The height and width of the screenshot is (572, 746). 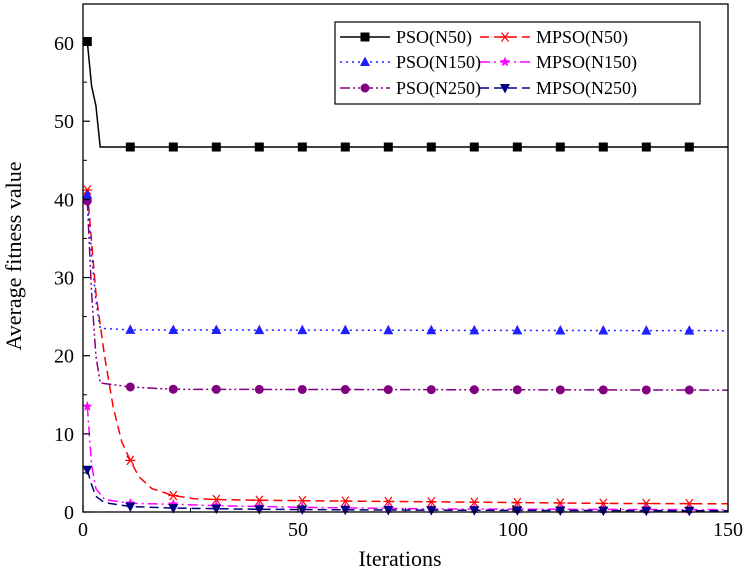 I want to click on legend-entry: MPSO(N250), so click(x=558, y=88).